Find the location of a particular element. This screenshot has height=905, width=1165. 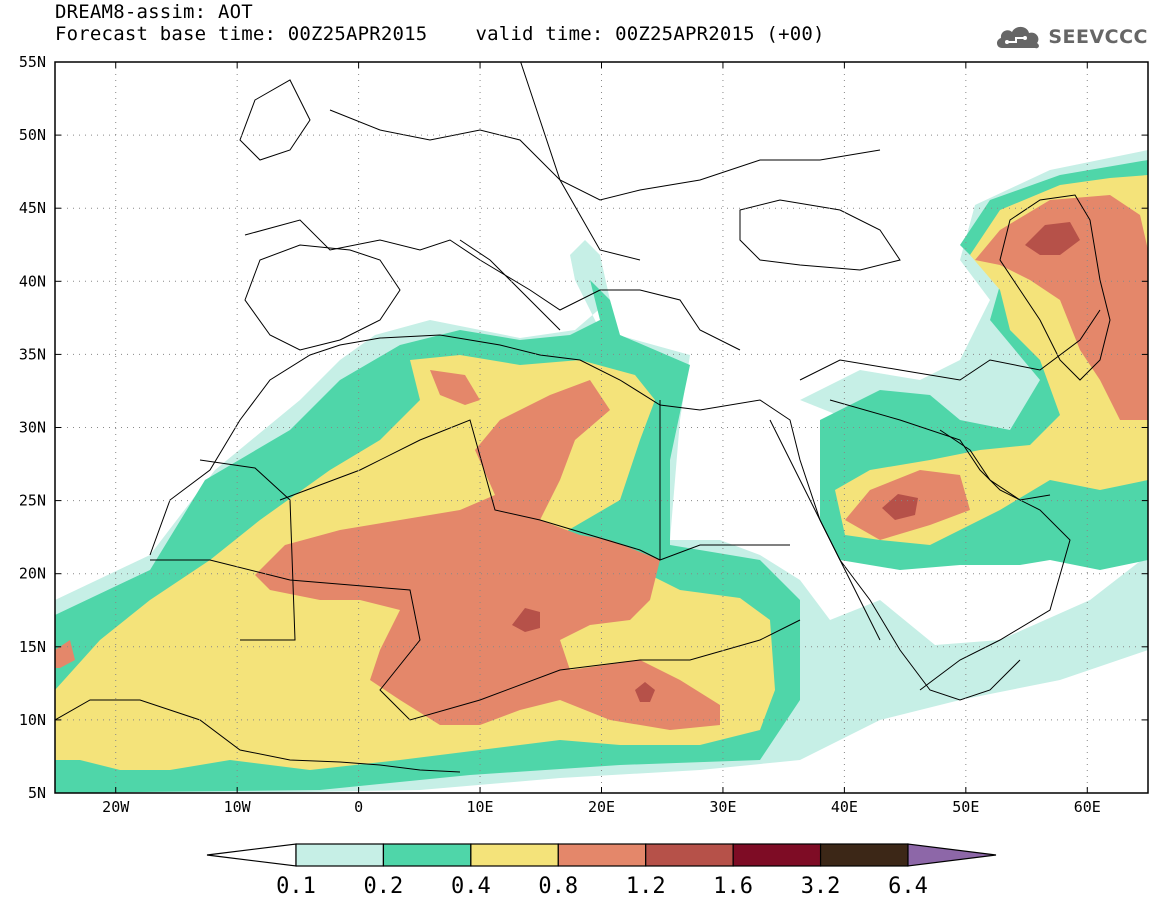

map-title: DREAM8-assim: AOT is located at coordinates (154, 12).